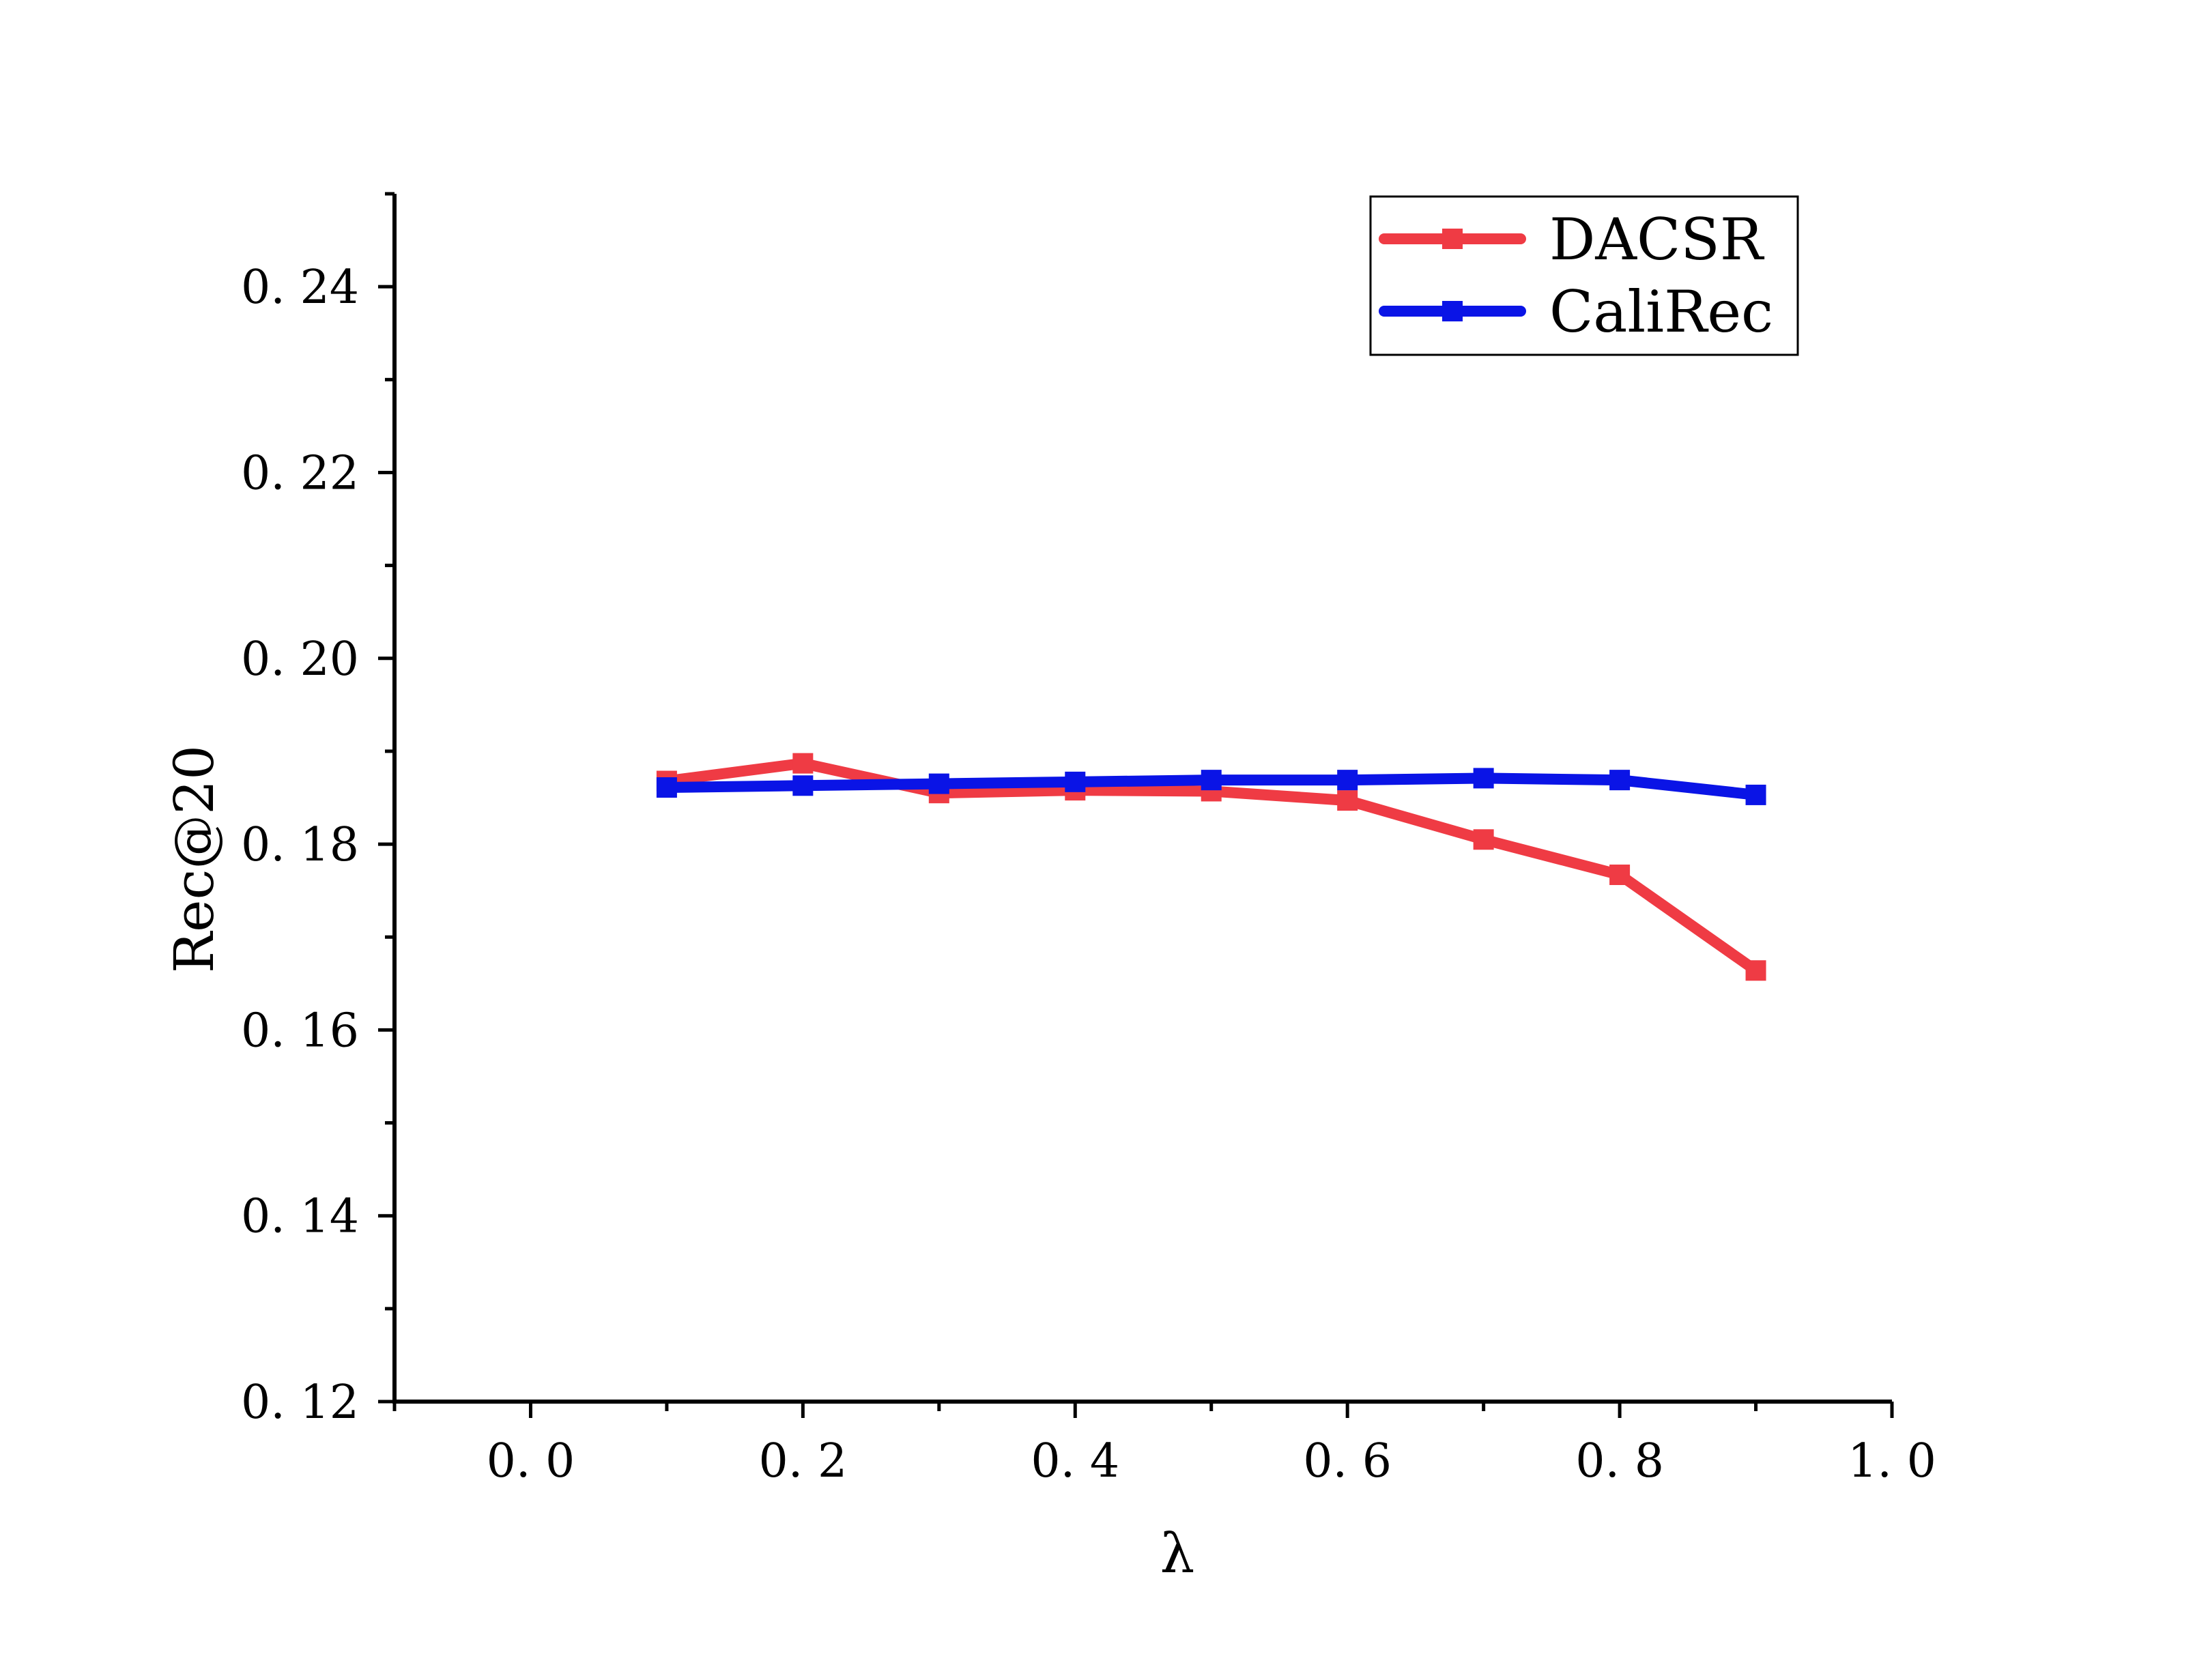 The image size is (2195, 1680). What do you see at coordinates (1164, 1445) in the screenshot?
I see `x-ticks: 0. 0 0. 2 0. 4 0. 6 0. 8 1. 0` at bounding box center [1164, 1445].